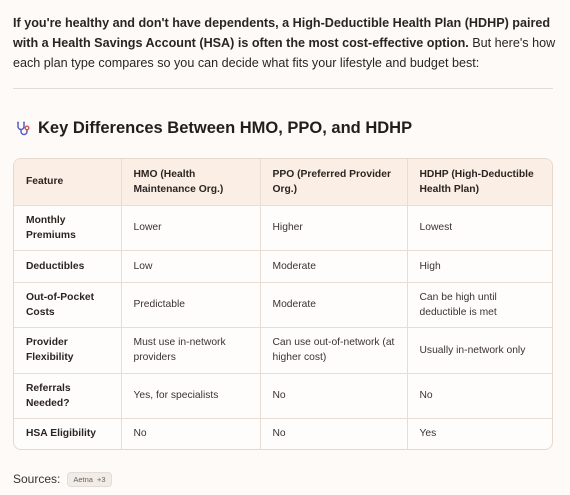 Image resolution: width=570 pixels, height=495 pixels. Describe the element at coordinates (479, 350) in the screenshot. I see `cell-hdhp: Usually in-network only` at that location.